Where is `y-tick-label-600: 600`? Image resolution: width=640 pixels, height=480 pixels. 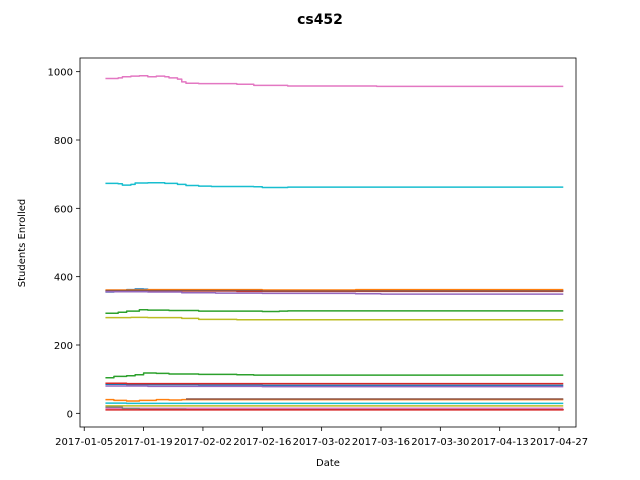
y-tick-label-600: 600 is located at coordinates (63, 209).